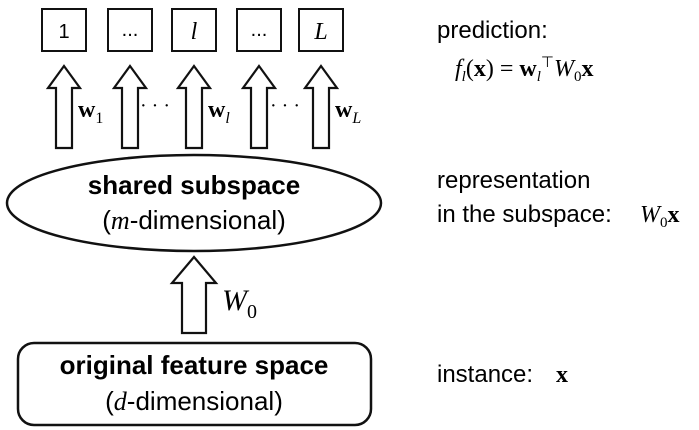 The width and height of the screenshot is (699, 430). What do you see at coordinates (194, 401) in the screenshot?
I see `original-space-subtitle: (d-dimensional)` at bounding box center [194, 401].